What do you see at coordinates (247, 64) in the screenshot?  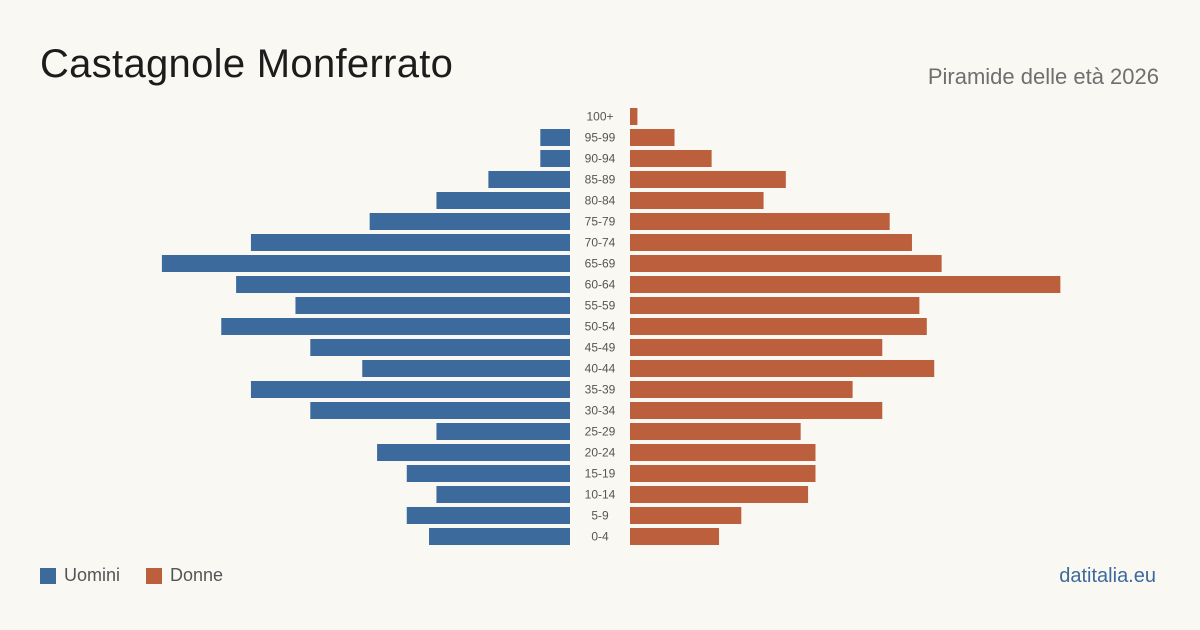 I see `chart-title: Castagnole Monferrato` at bounding box center [247, 64].